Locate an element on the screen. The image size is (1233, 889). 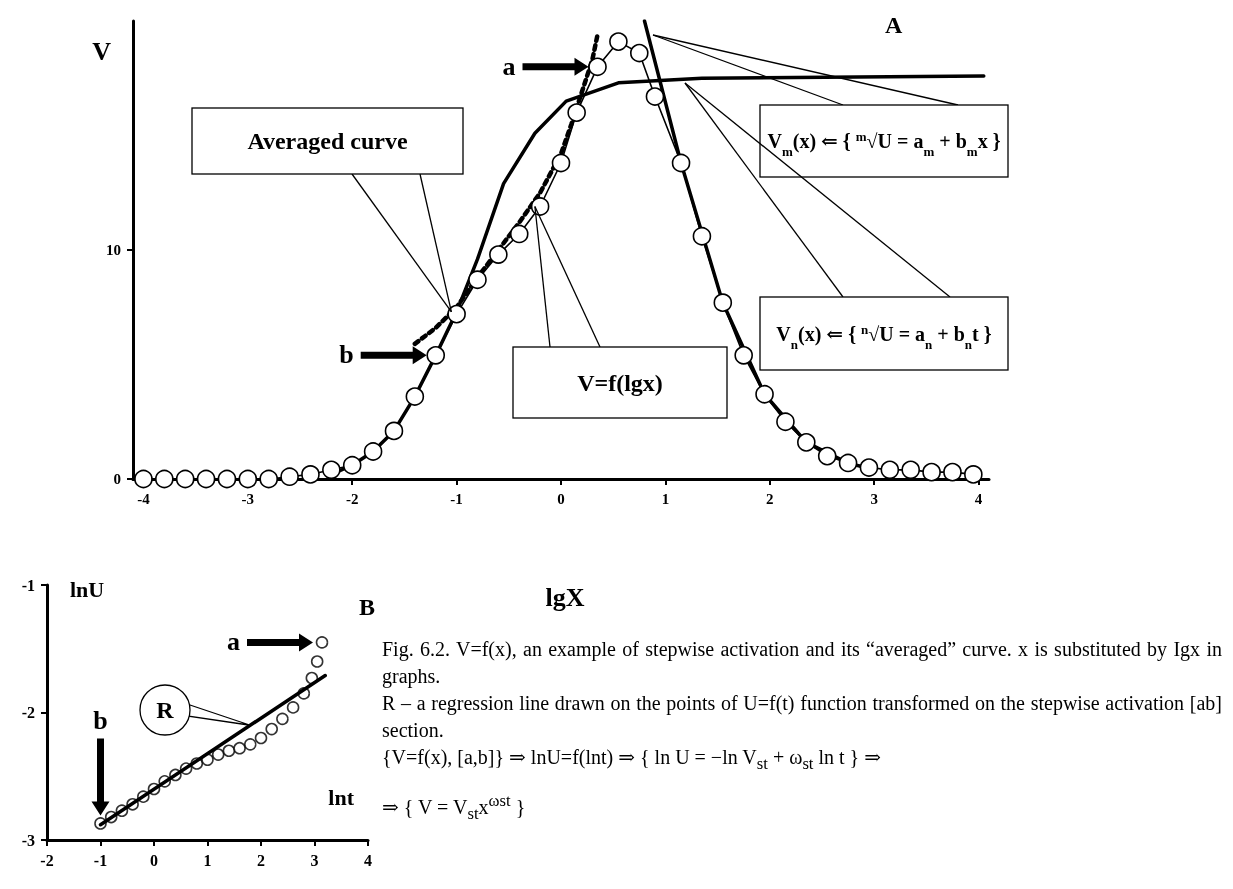
annotation: Averaged curve is located at coordinates (327, 141).